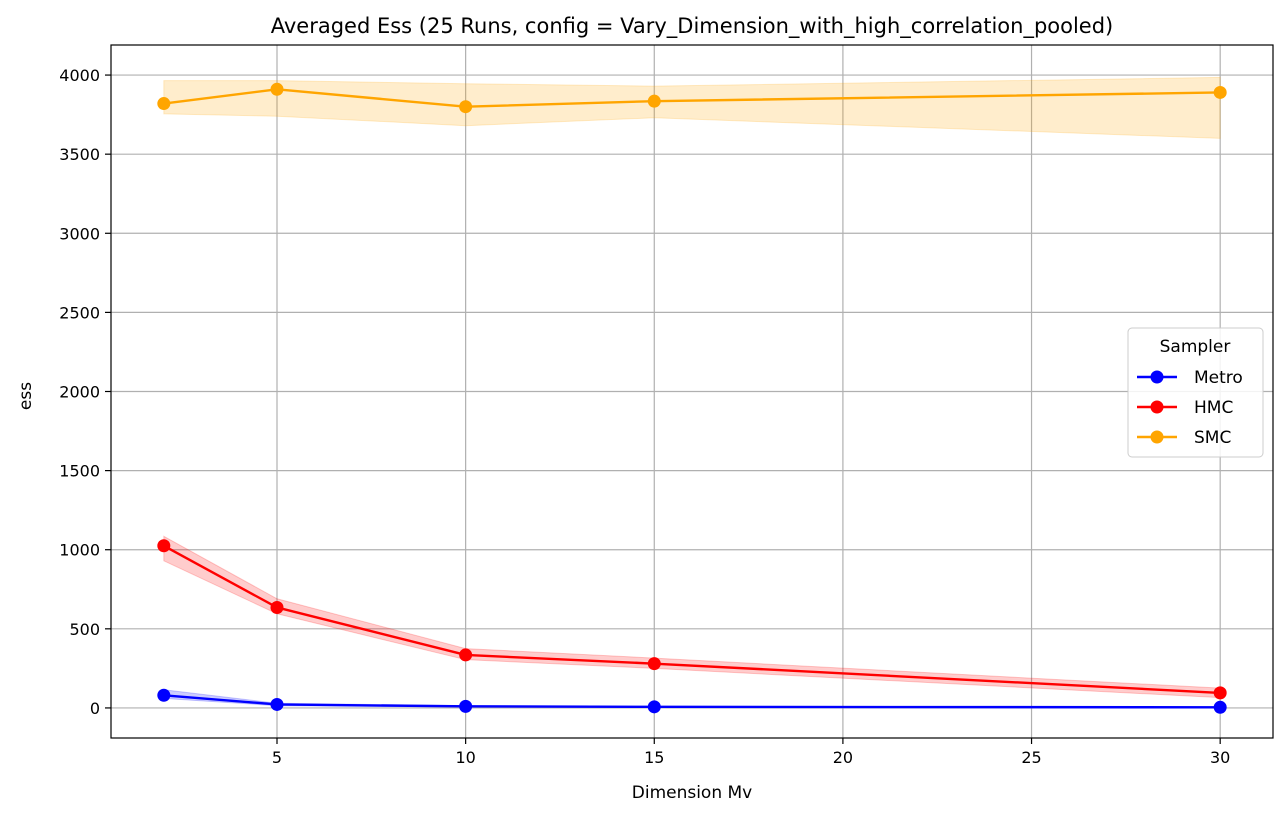 The image size is (1288, 822). What do you see at coordinates (654, 757) in the screenshot?
I see `x-tick-label: 15` at bounding box center [654, 757].